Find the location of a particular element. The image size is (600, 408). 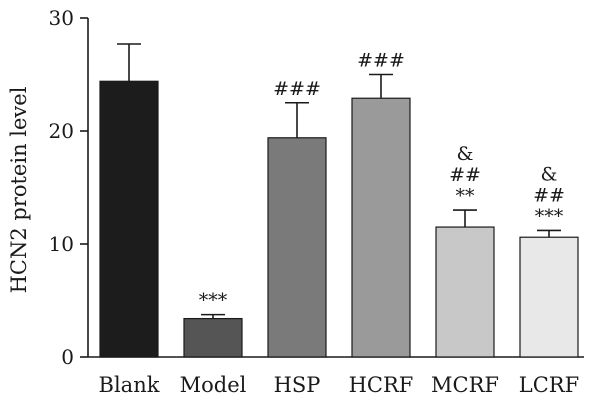

bar-hcrf is located at coordinates (381, 227).